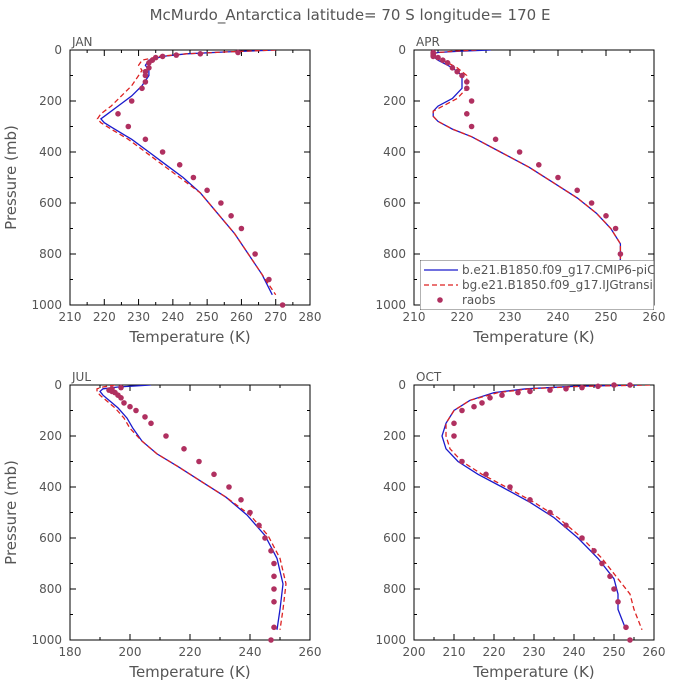 The height and width of the screenshot is (700, 700). What do you see at coordinates (534, 652) in the screenshot?
I see `x-tick-label: 230` at bounding box center [534, 652].